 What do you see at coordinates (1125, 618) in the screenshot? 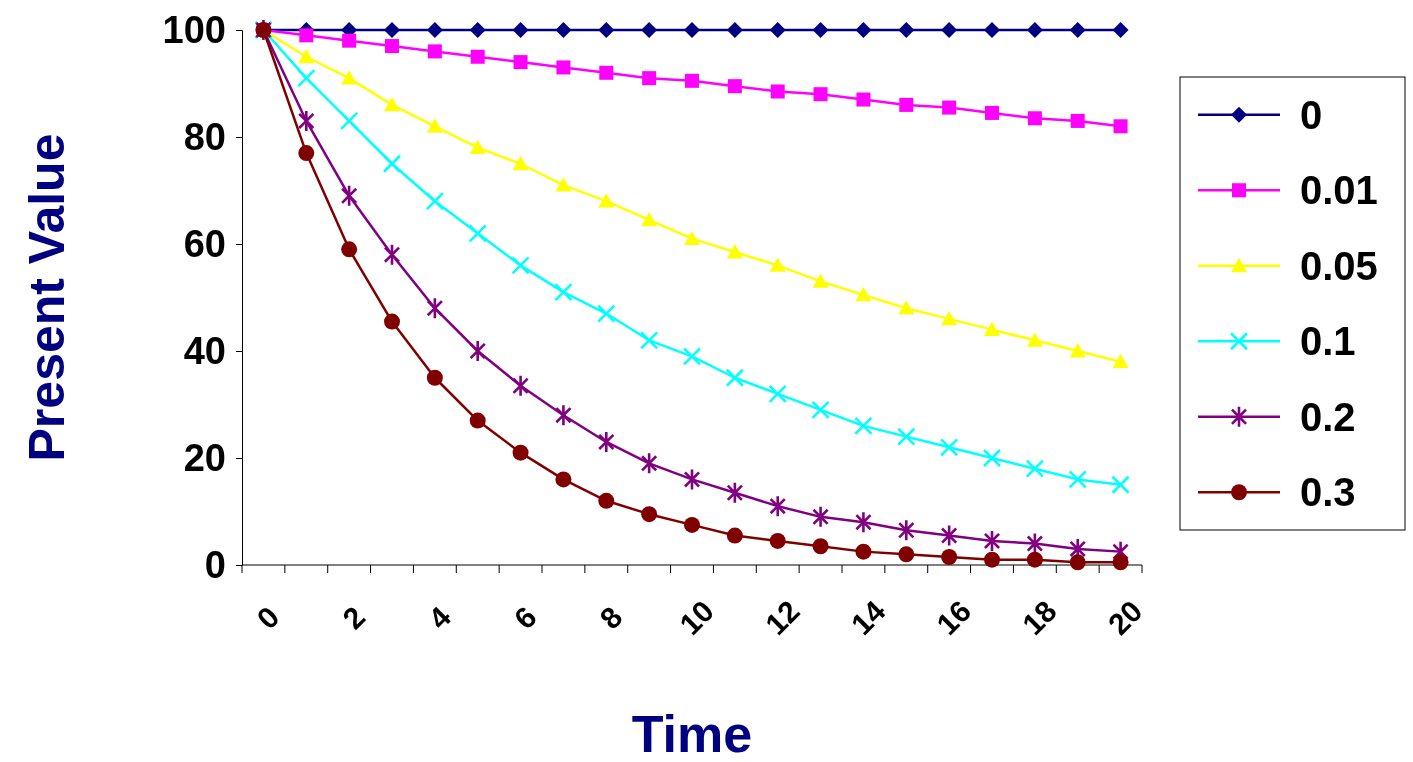
I see `x-tick-label: 20` at bounding box center [1125, 618].